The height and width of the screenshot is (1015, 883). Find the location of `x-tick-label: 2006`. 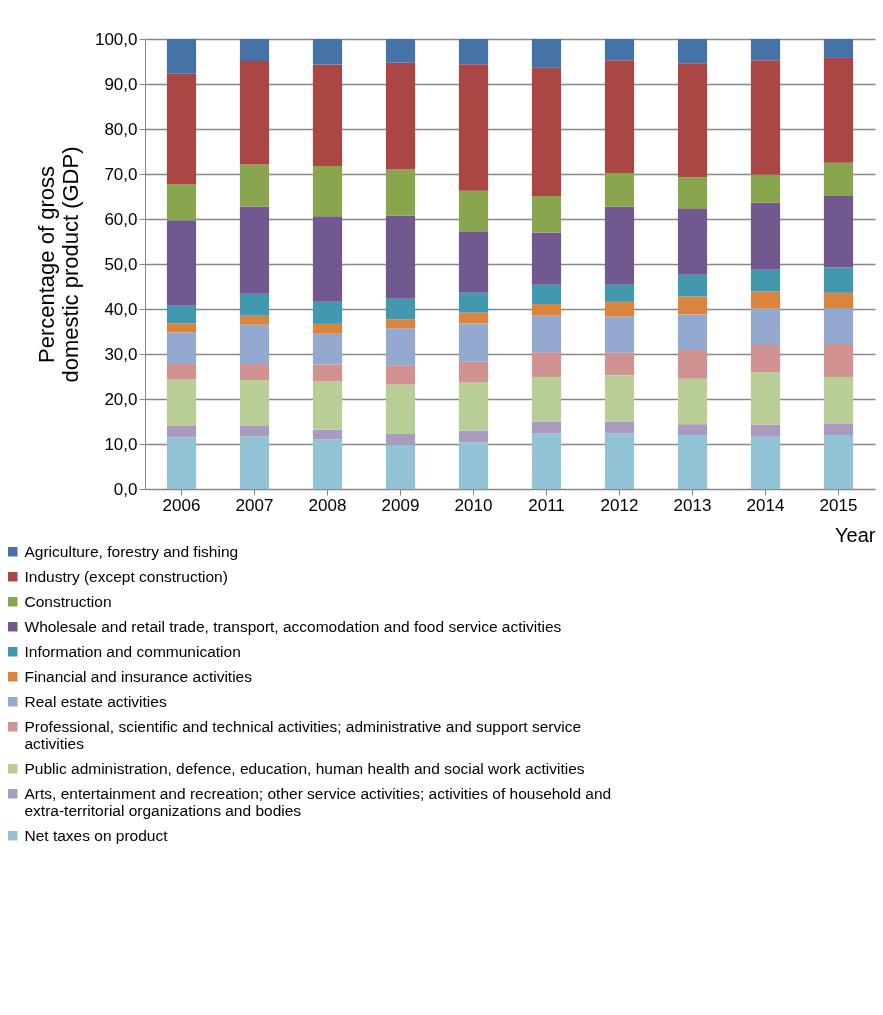

x-tick-label: 2006 is located at coordinates (181, 505).